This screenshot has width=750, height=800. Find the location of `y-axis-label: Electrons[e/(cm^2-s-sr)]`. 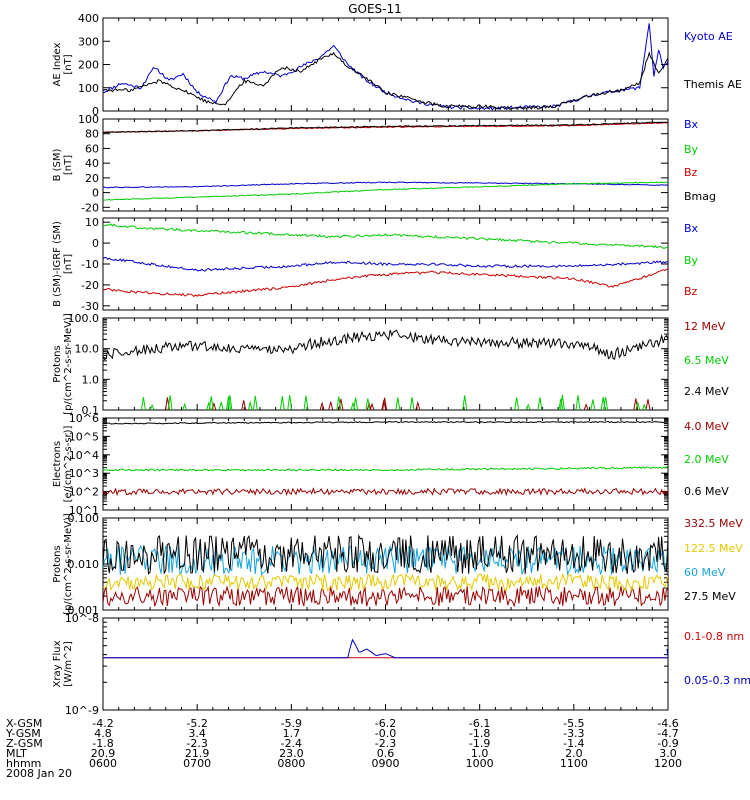

y-axis-label: Electrons[e/(cm^2-s-sr)] is located at coordinates (63, 463).